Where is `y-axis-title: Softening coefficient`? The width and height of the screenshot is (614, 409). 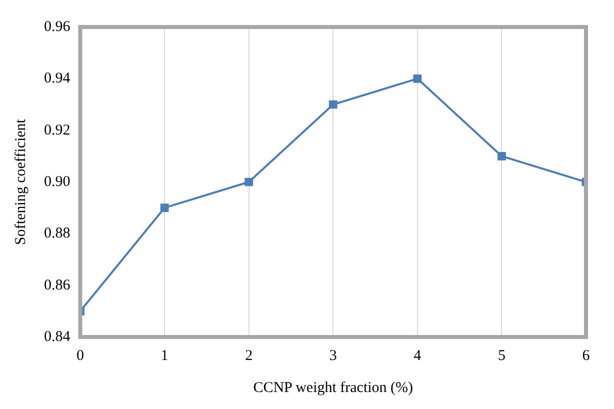 y-axis-title: Softening coefficient is located at coordinates (20, 181).